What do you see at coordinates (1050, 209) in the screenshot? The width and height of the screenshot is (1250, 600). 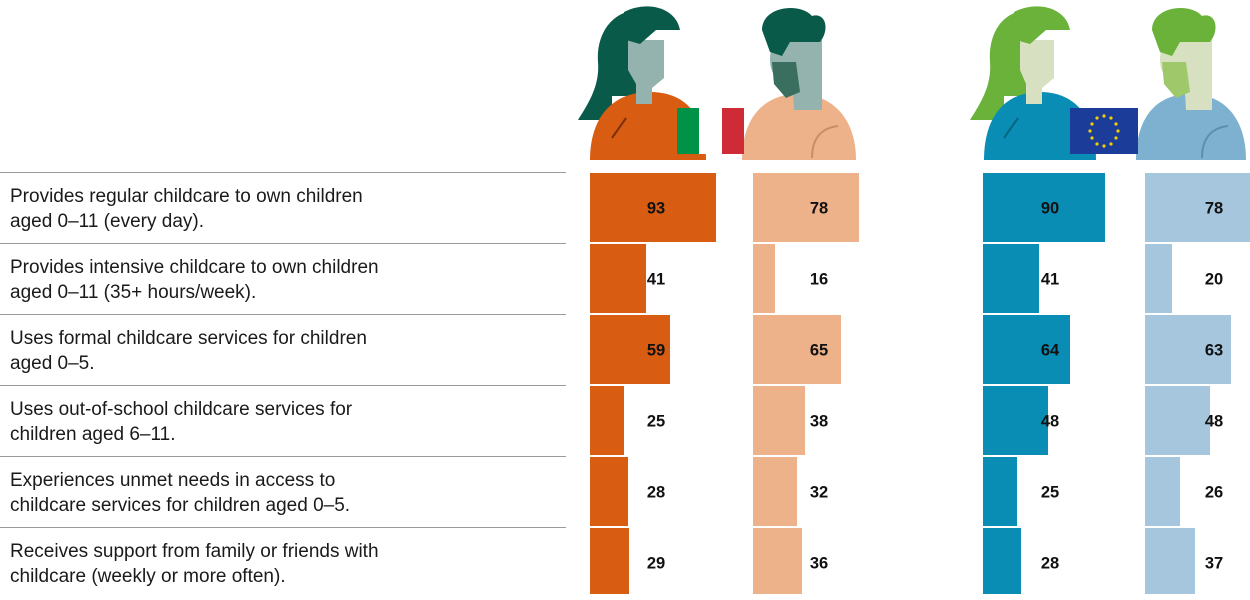 I see `data-label: 90` at bounding box center [1050, 209].